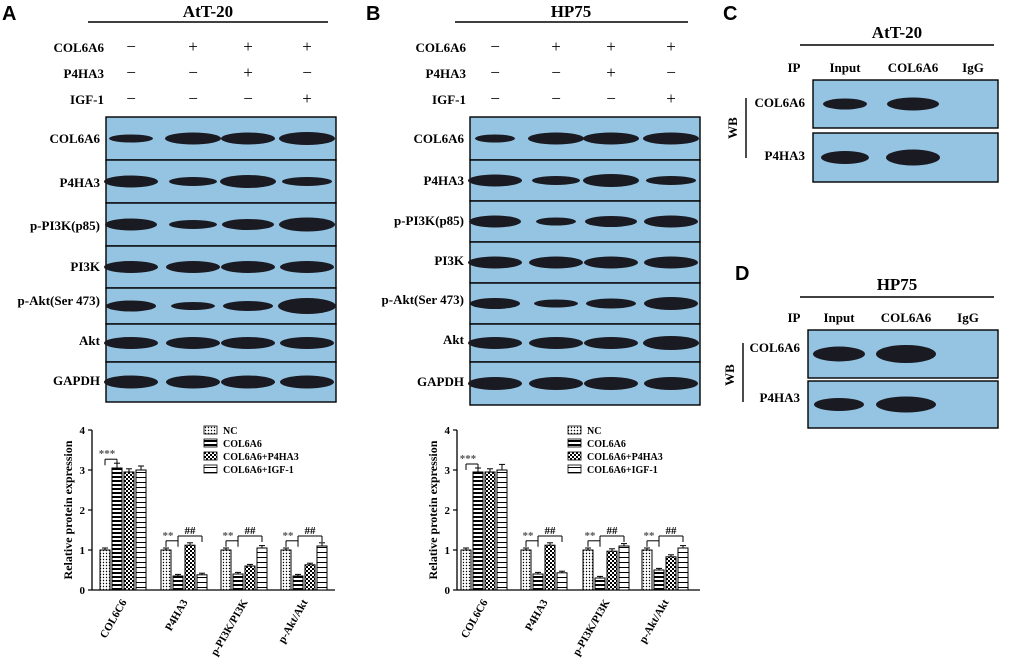  I want to click on panel-title-d: HP75, so click(897, 284).